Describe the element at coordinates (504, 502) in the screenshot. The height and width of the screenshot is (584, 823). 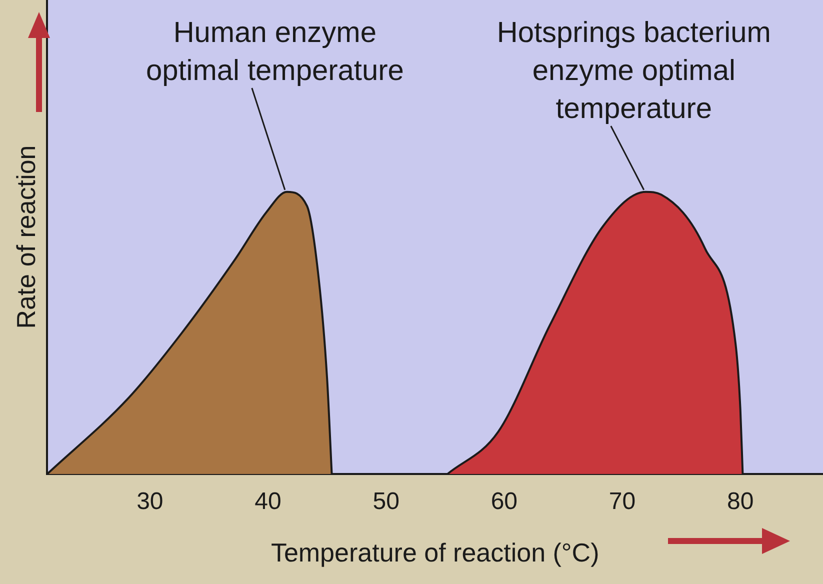
I see `x-tick-label: 60` at that location.